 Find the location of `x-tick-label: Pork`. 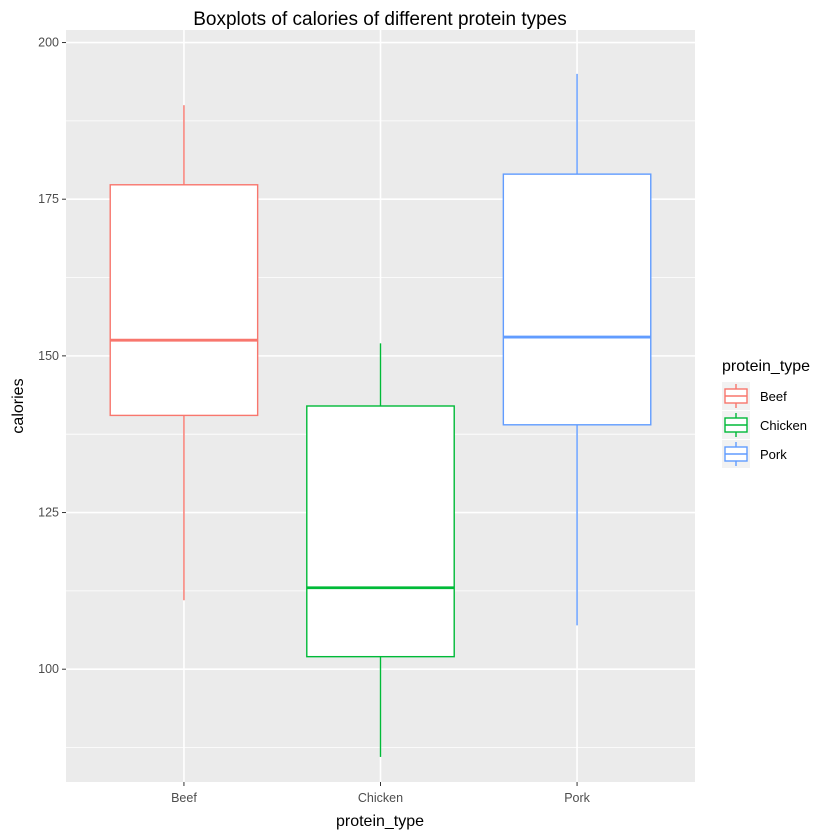

x-tick-label: Pork is located at coordinates (577, 798).